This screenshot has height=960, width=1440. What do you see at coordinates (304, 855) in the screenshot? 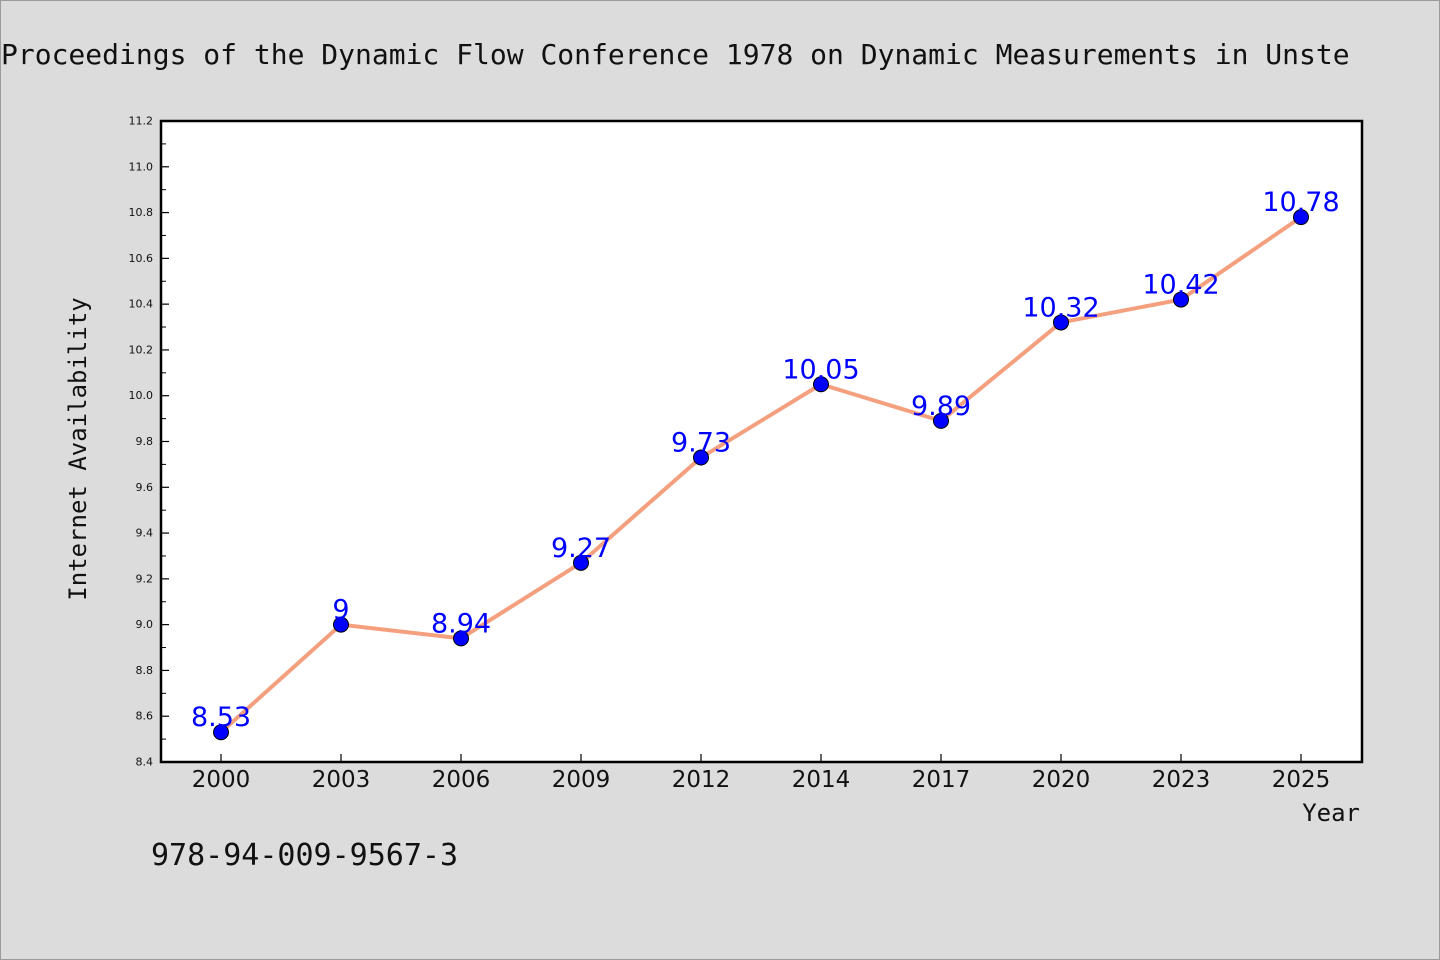
I see `isbn-annotation: 978-94-009-9567-3` at bounding box center [304, 855].